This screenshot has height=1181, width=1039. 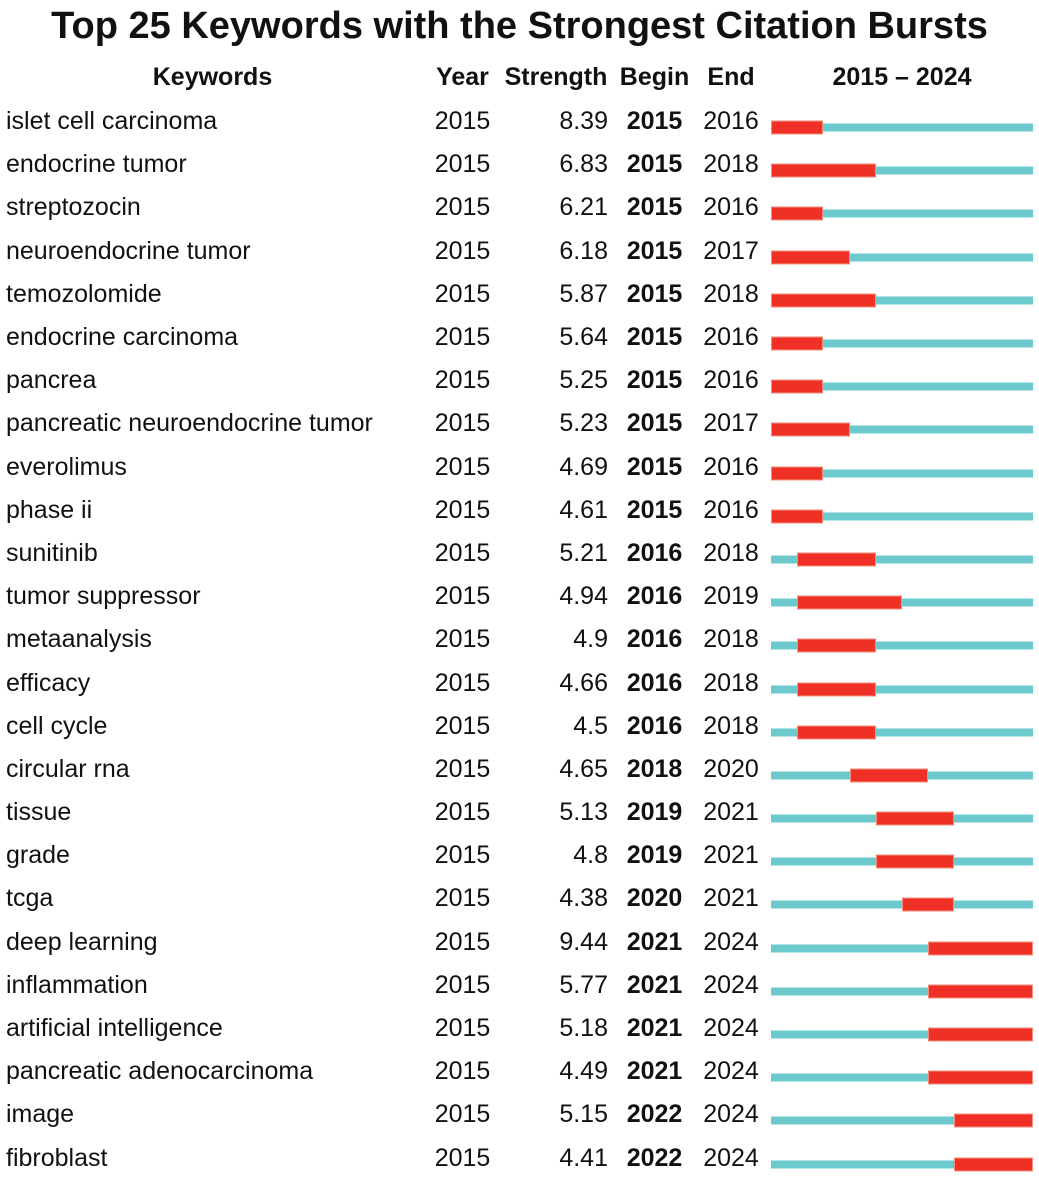 I want to click on strength-cell: 5.64, so click(x=583, y=337).